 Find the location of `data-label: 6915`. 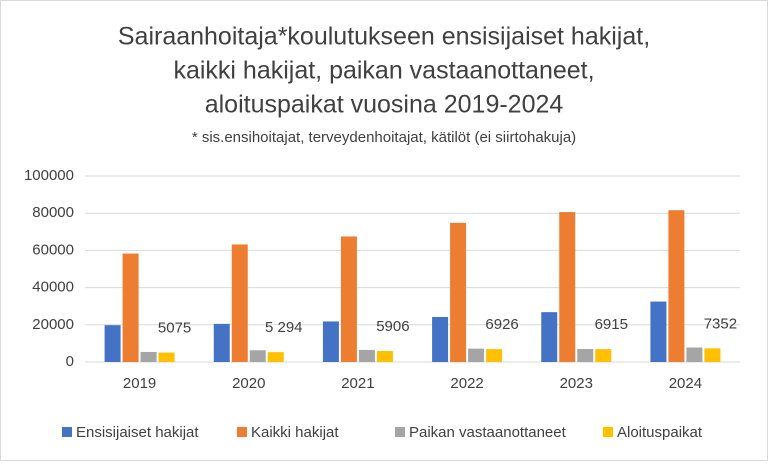

data-label: 6915 is located at coordinates (611, 324).